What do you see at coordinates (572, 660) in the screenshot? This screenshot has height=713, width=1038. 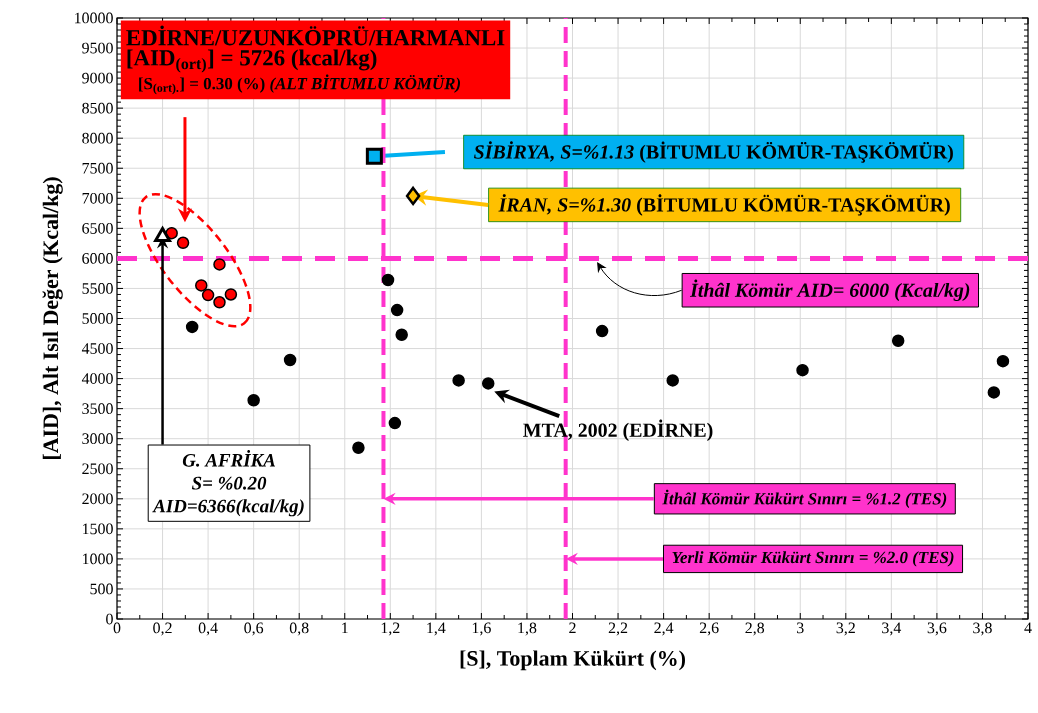 I see `x-axis-title: [S], Toplam Kükürt (%)` at bounding box center [572, 660].